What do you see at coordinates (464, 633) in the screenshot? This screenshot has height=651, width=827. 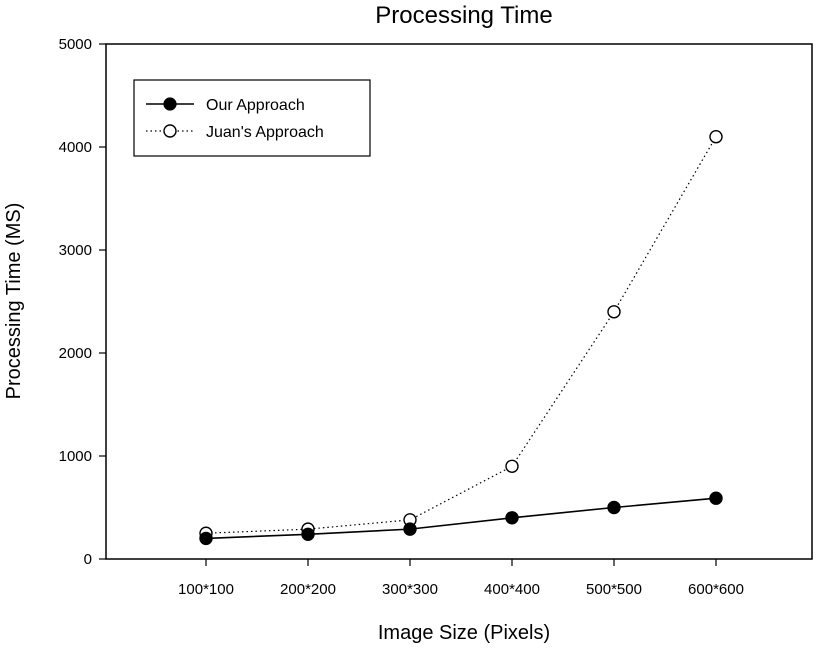 I see `x-axis-label: Image Size (Pixels)` at bounding box center [464, 633].